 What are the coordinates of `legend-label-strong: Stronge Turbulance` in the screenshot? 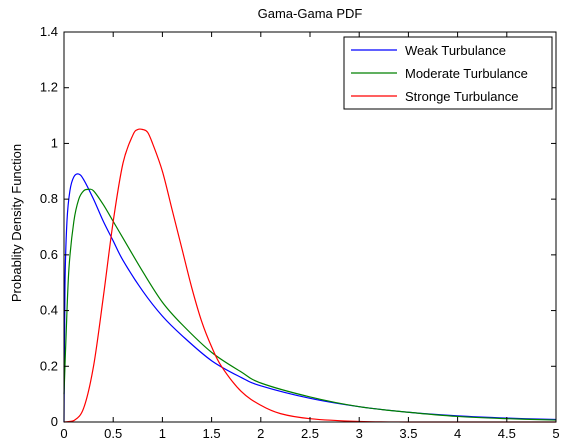 It's located at (461, 96).